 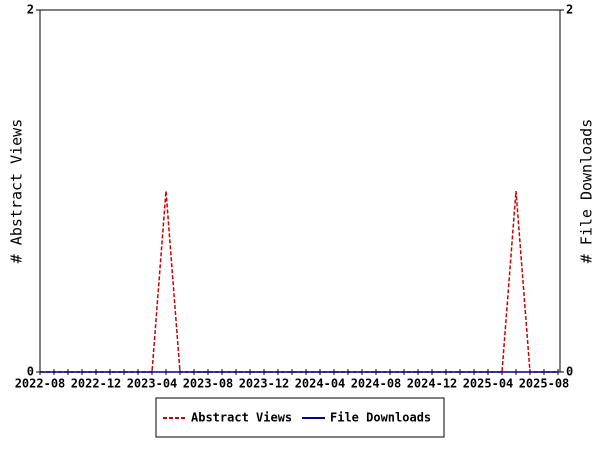 I want to click on x-tick-label: 2024-12, so click(x=432, y=384).